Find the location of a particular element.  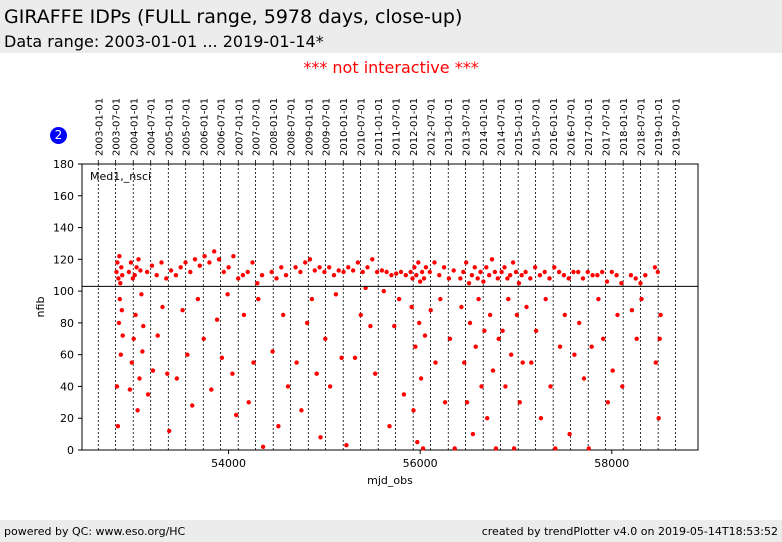

date-marker-label: 2015-07-01 is located at coordinates (537, 127).